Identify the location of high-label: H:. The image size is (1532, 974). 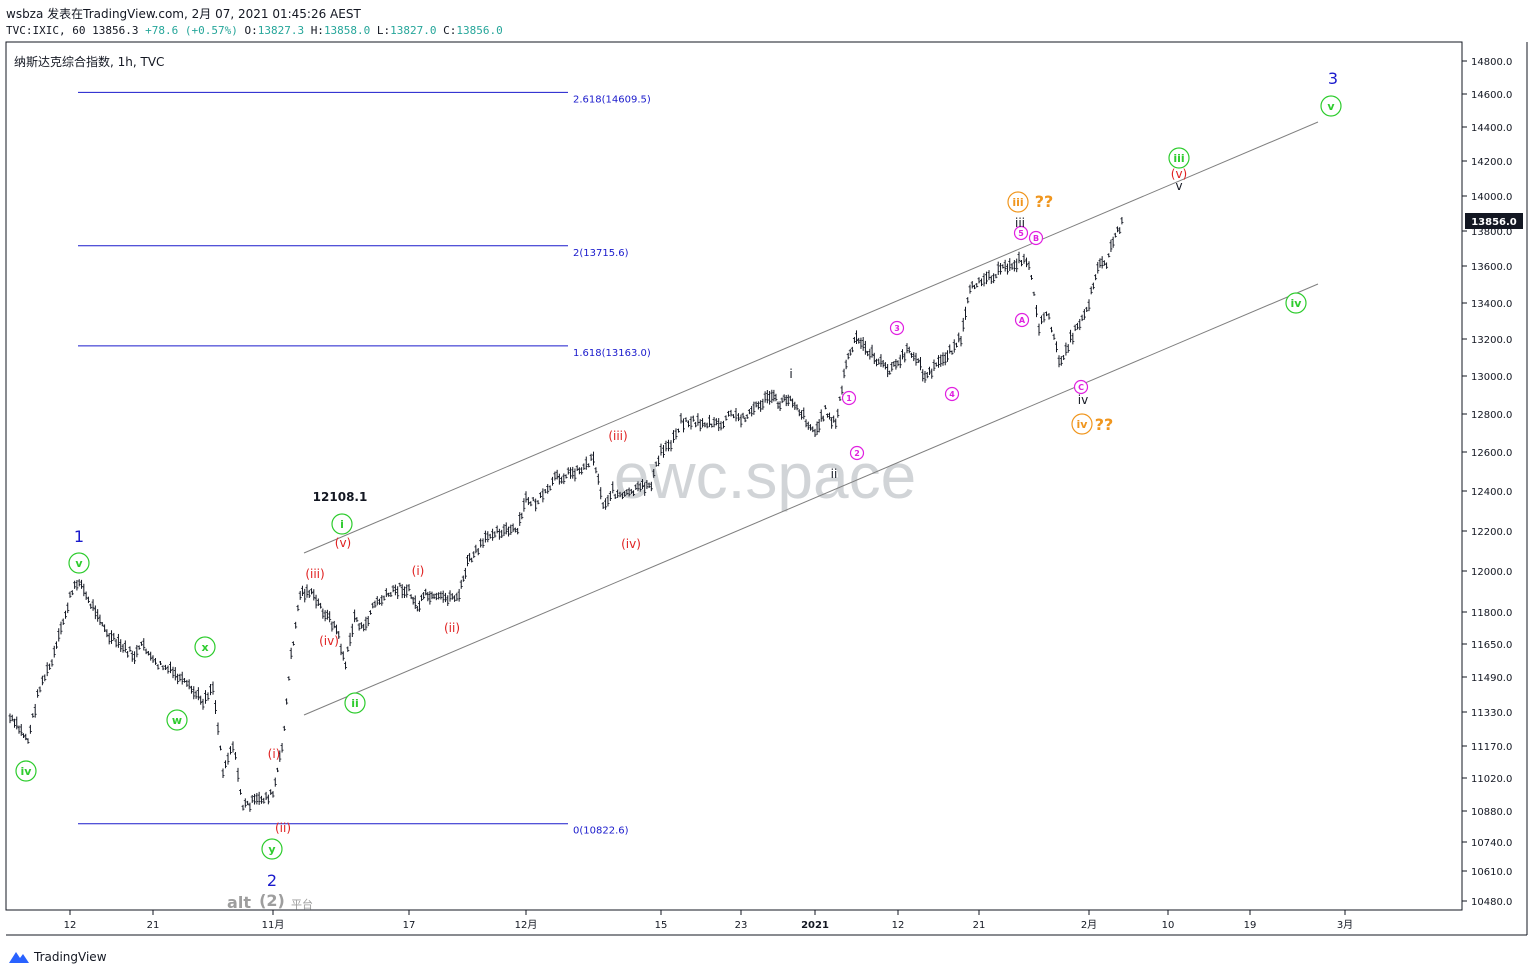
(317, 30).